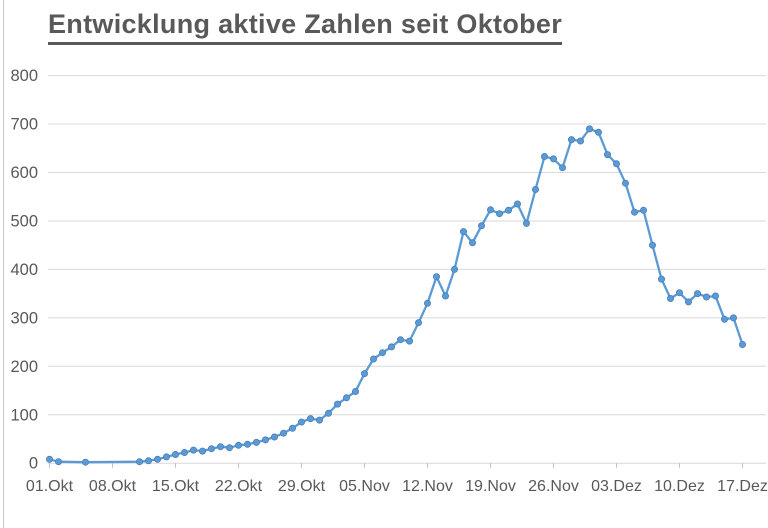  Describe the element at coordinates (113, 486) in the screenshot. I see `svg-text: 08.Okt` at that location.